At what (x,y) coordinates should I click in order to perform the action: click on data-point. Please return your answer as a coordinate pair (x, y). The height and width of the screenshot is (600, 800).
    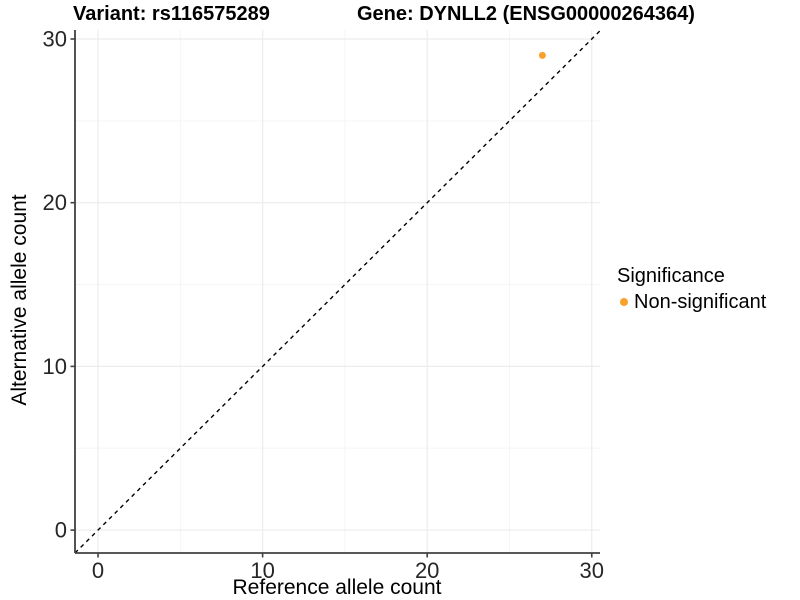
    Looking at the image, I should click on (542, 55).